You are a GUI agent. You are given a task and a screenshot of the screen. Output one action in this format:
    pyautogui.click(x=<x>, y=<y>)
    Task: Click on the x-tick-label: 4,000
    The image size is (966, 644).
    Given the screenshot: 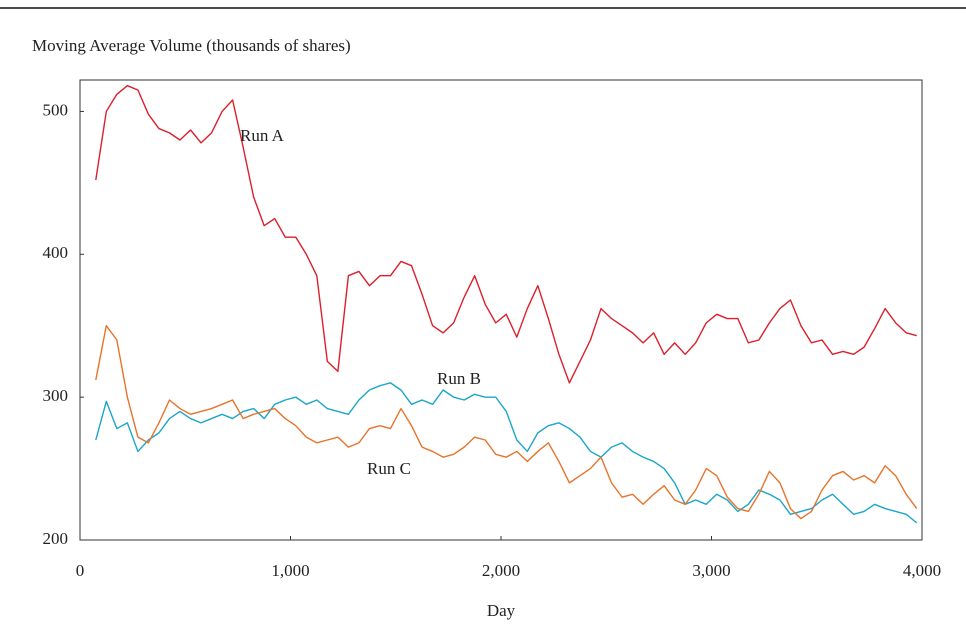 What is the action you would take?
    pyautogui.click(x=922, y=570)
    